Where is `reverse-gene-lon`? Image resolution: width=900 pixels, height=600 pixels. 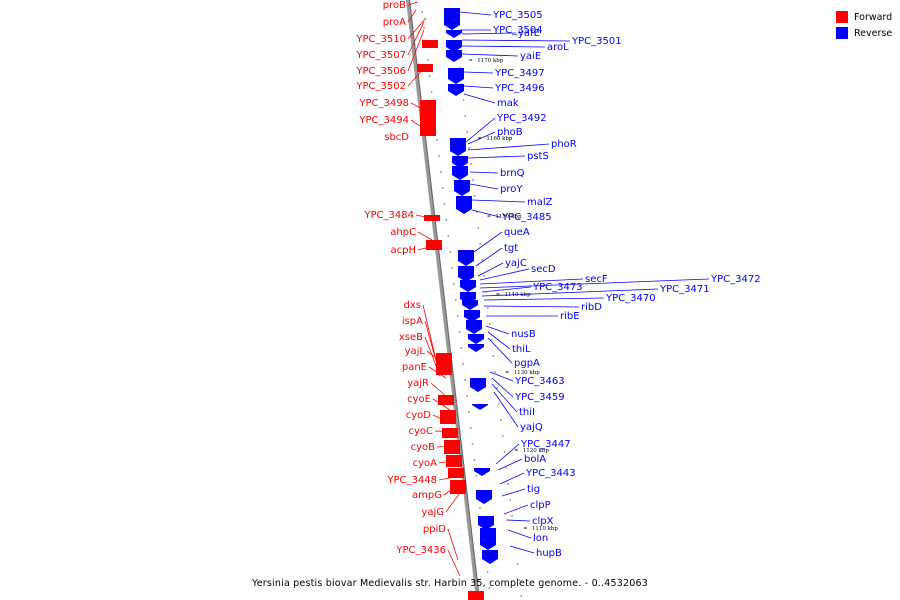
reverse-gene-lon is located at coordinates (488, 536).